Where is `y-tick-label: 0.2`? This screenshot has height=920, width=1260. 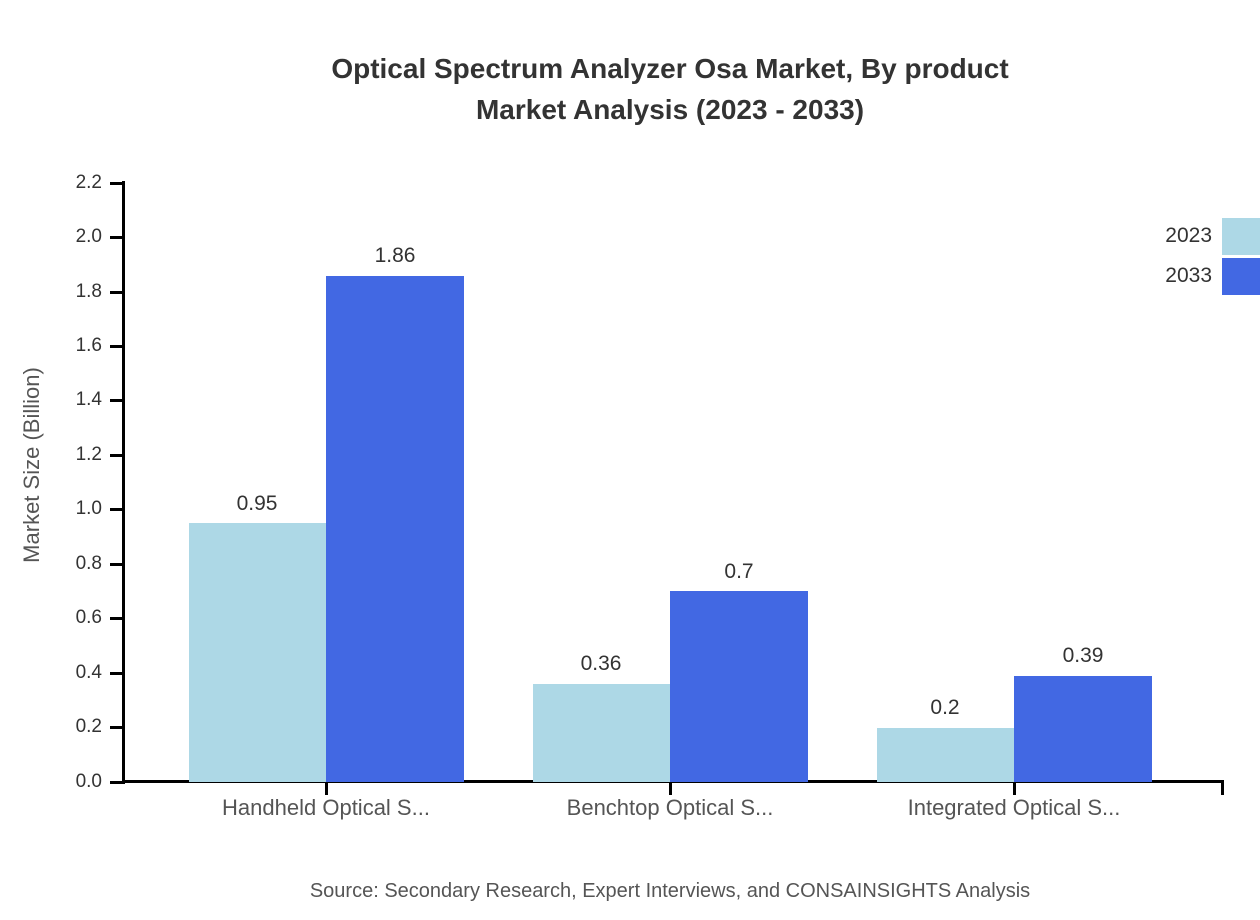
y-tick-label: 0.2 is located at coordinates (88, 726).